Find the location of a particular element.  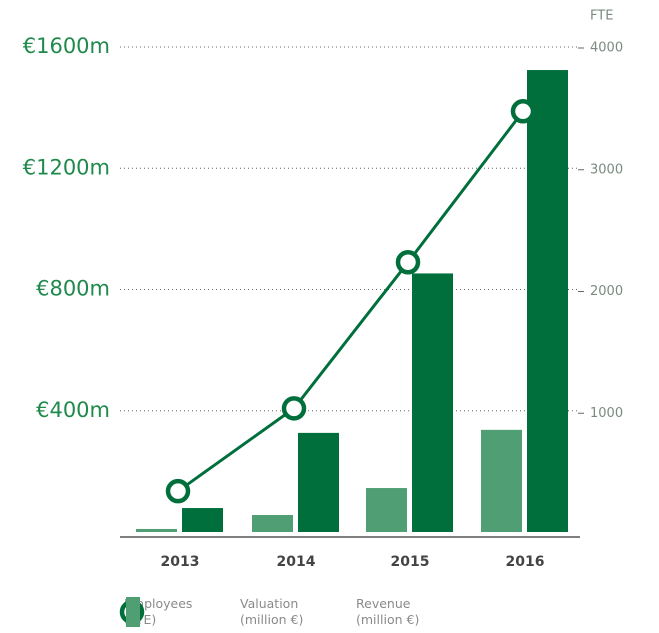

y2-tick-label: 1000 is located at coordinates (606, 413).